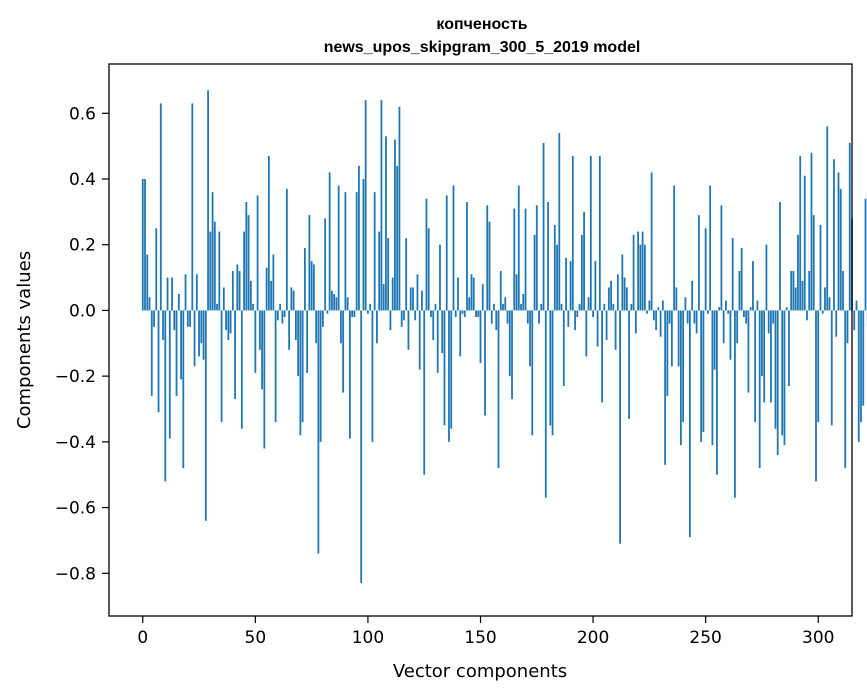 The height and width of the screenshot is (696, 867). I want to click on x-tick-label: 50, so click(256, 638).